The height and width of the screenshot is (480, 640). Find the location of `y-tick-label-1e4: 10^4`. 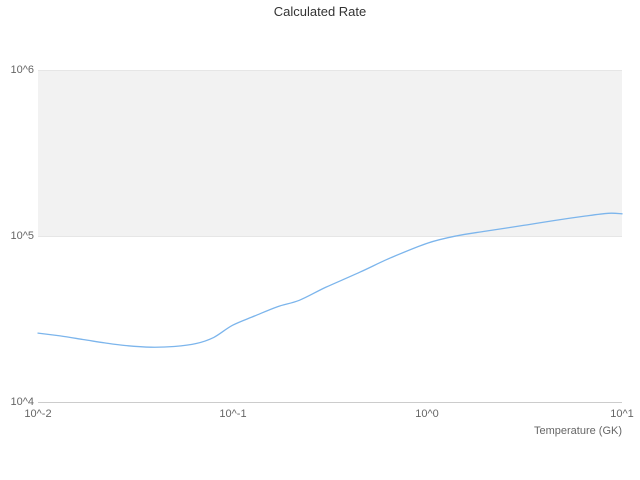

y-tick-label-1e4: 10^4 is located at coordinates (22, 402).